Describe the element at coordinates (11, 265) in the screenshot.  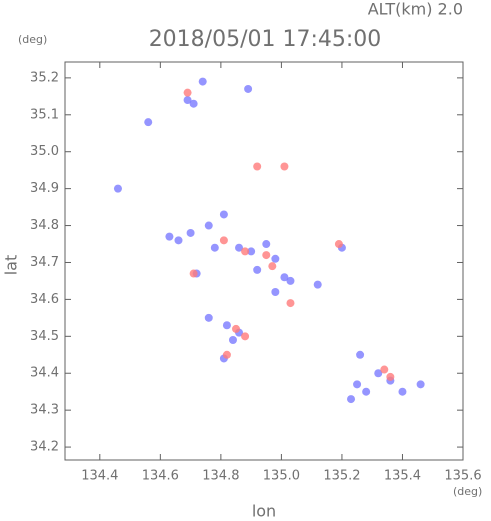
I see `y-axis-label: lat` at that location.